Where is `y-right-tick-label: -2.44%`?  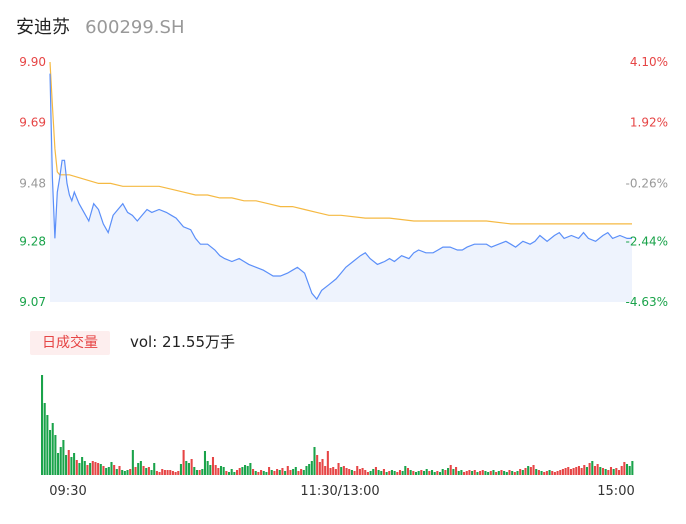 y-right-tick-label: -2.44% is located at coordinates (647, 241).